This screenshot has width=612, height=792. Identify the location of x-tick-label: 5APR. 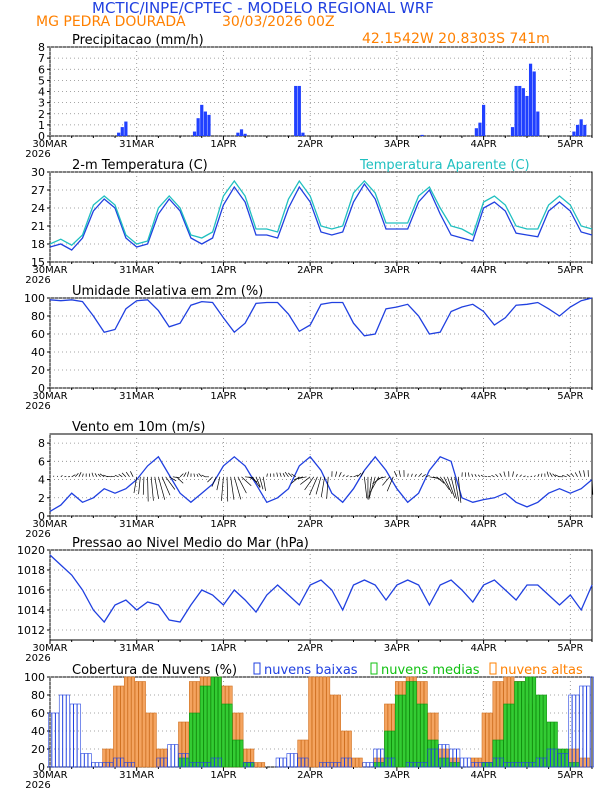
(570, 648).